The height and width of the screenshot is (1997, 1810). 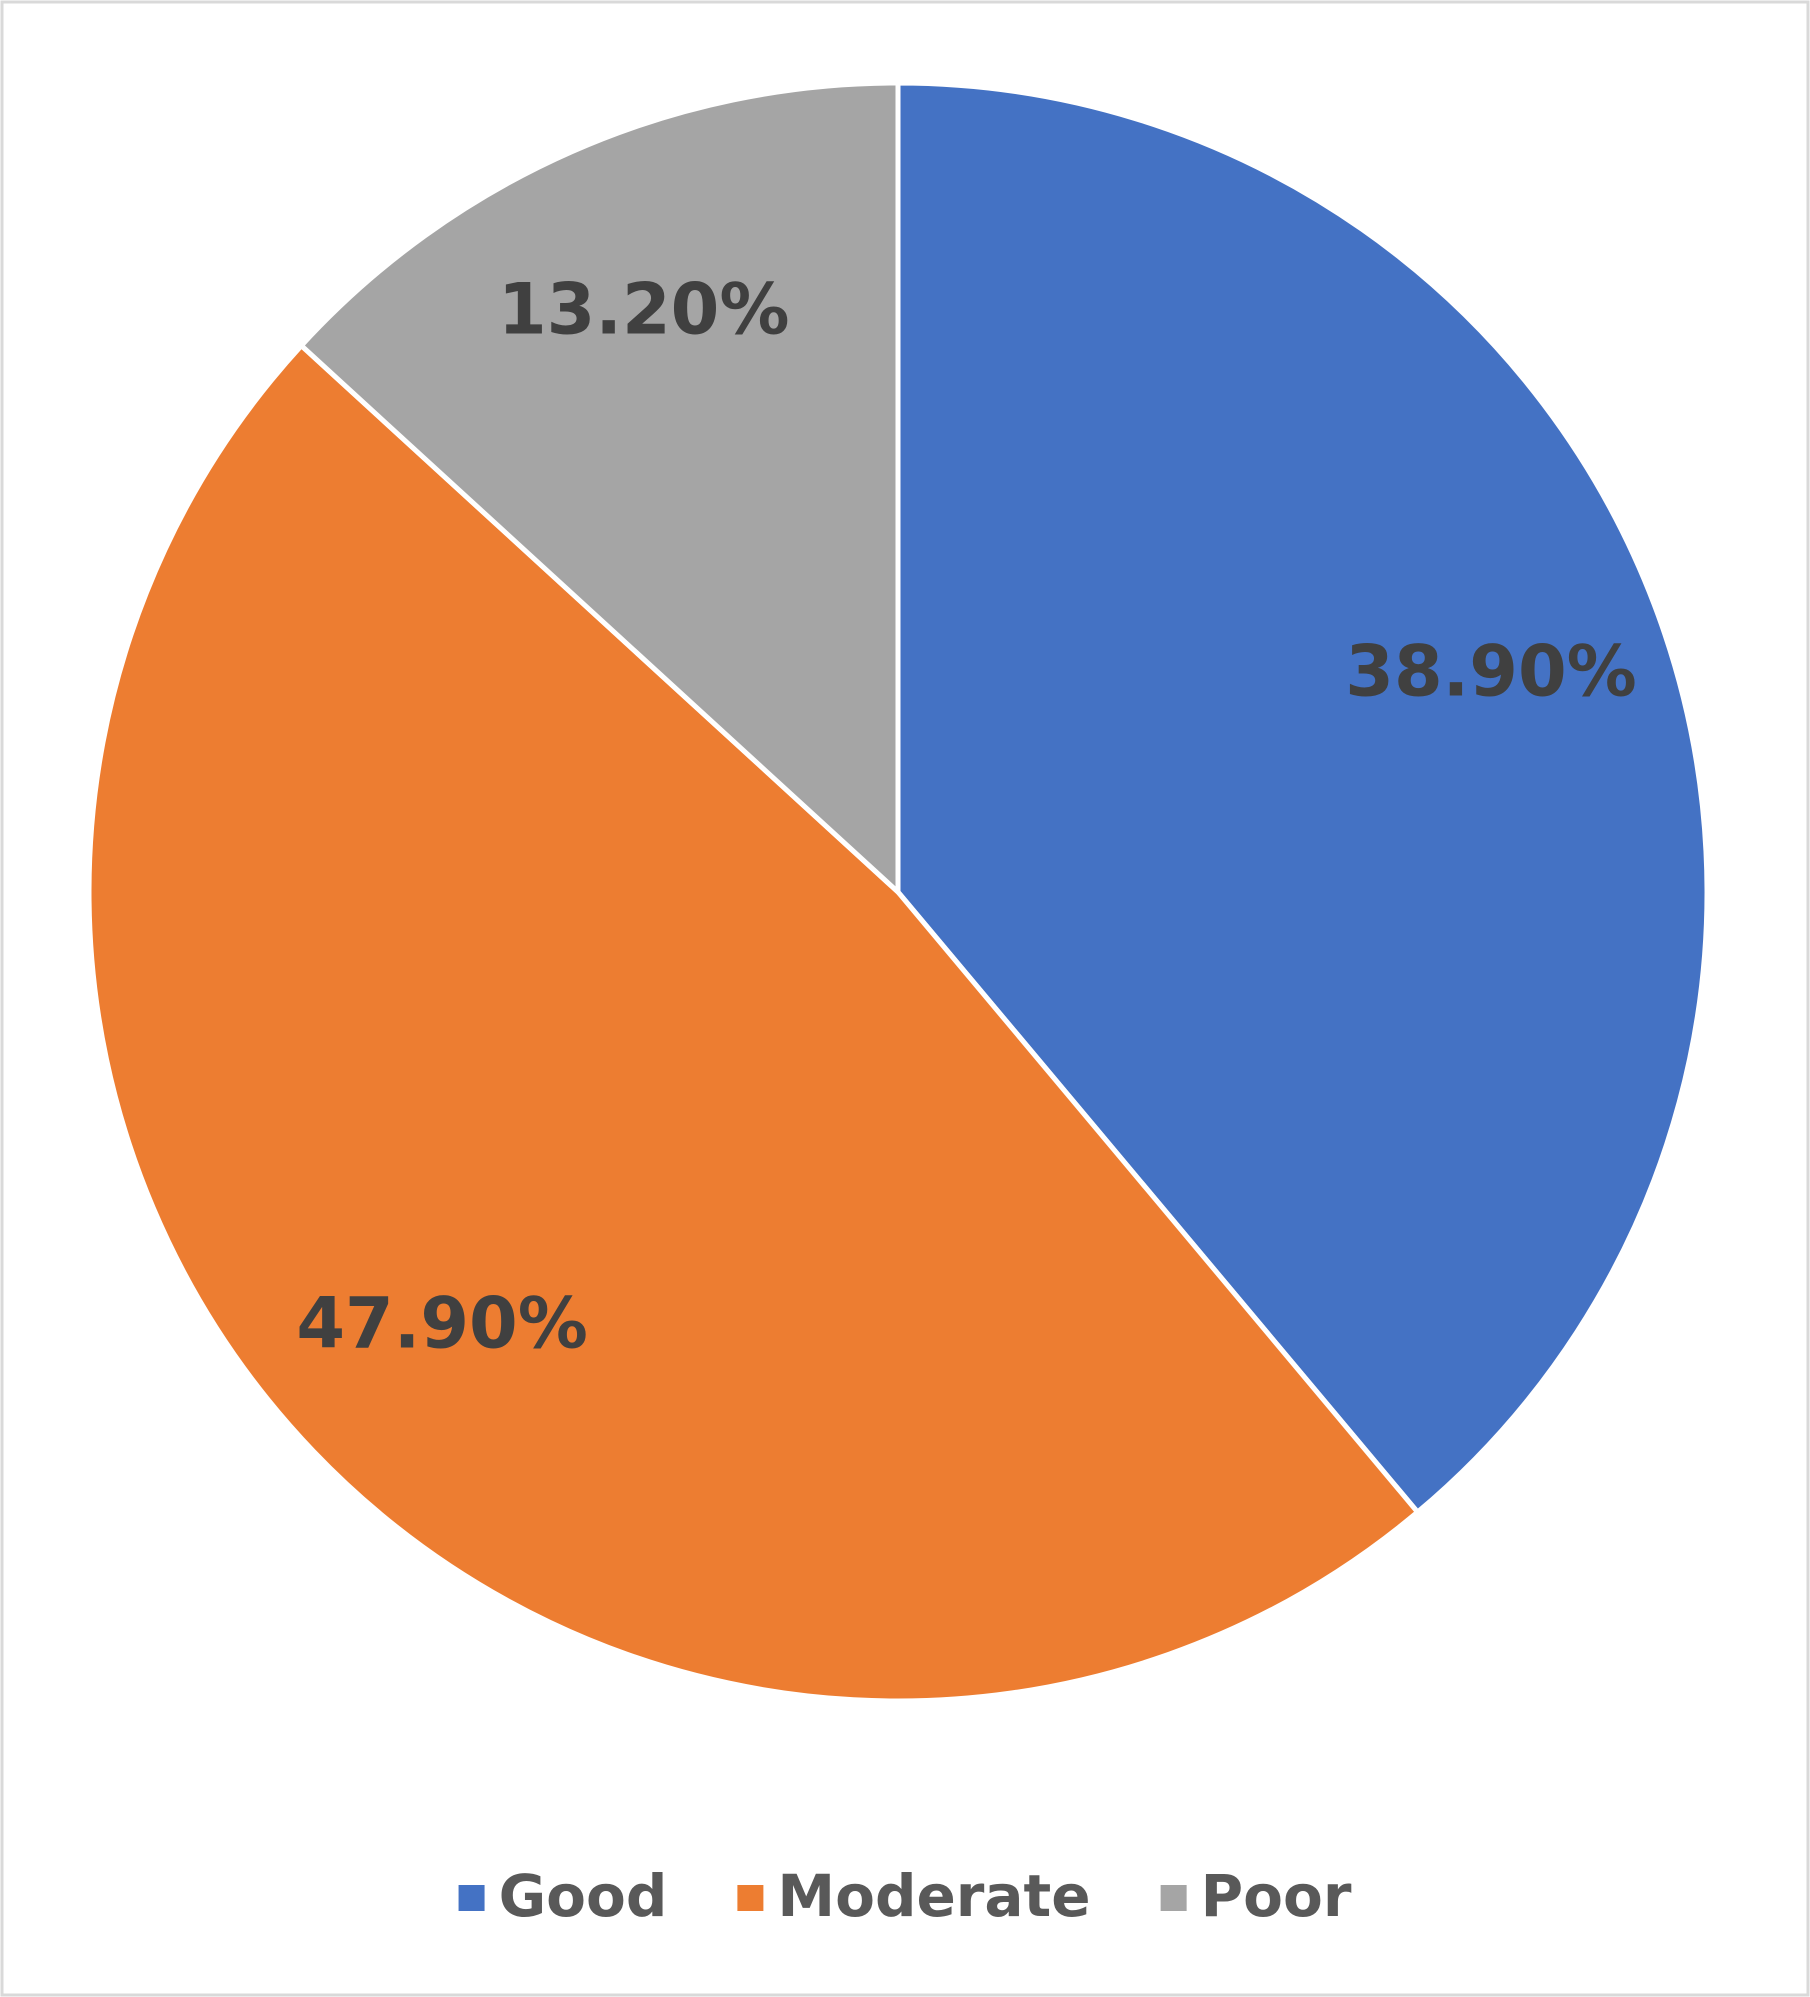 What do you see at coordinates (599, 489) in the screenshot?
I see `pie-slice` at bounding box center [599, 489].